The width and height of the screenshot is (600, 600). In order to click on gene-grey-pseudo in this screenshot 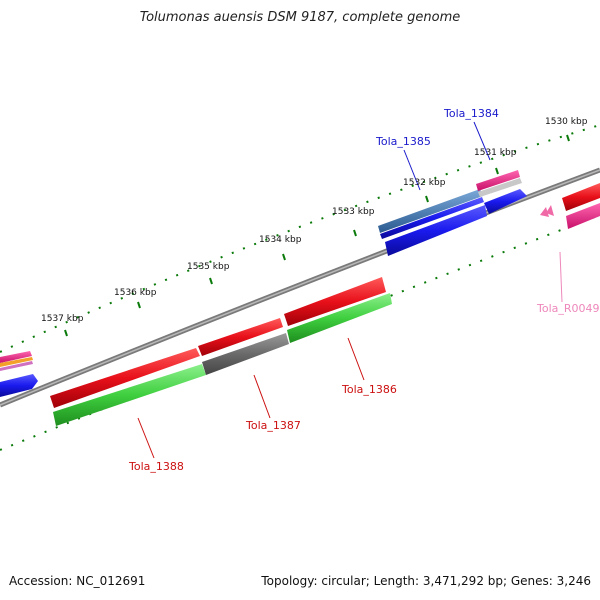, I will do `click(245, 354)`.